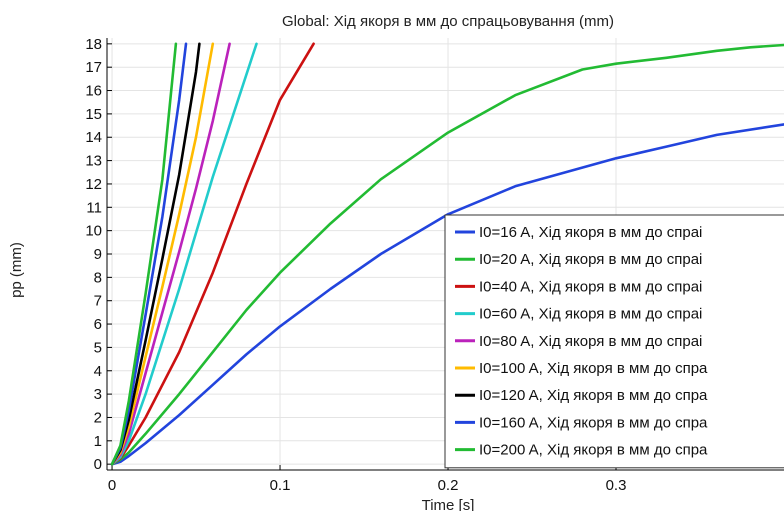 The width and height of the screenshot is (784, 511). I want to click on x-tick-label: 0.3, so click(616, 485).